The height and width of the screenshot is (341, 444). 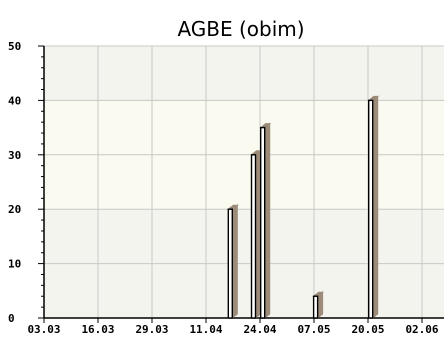 I want to click on y-tick-label: 50, so click(x=14, y=46).